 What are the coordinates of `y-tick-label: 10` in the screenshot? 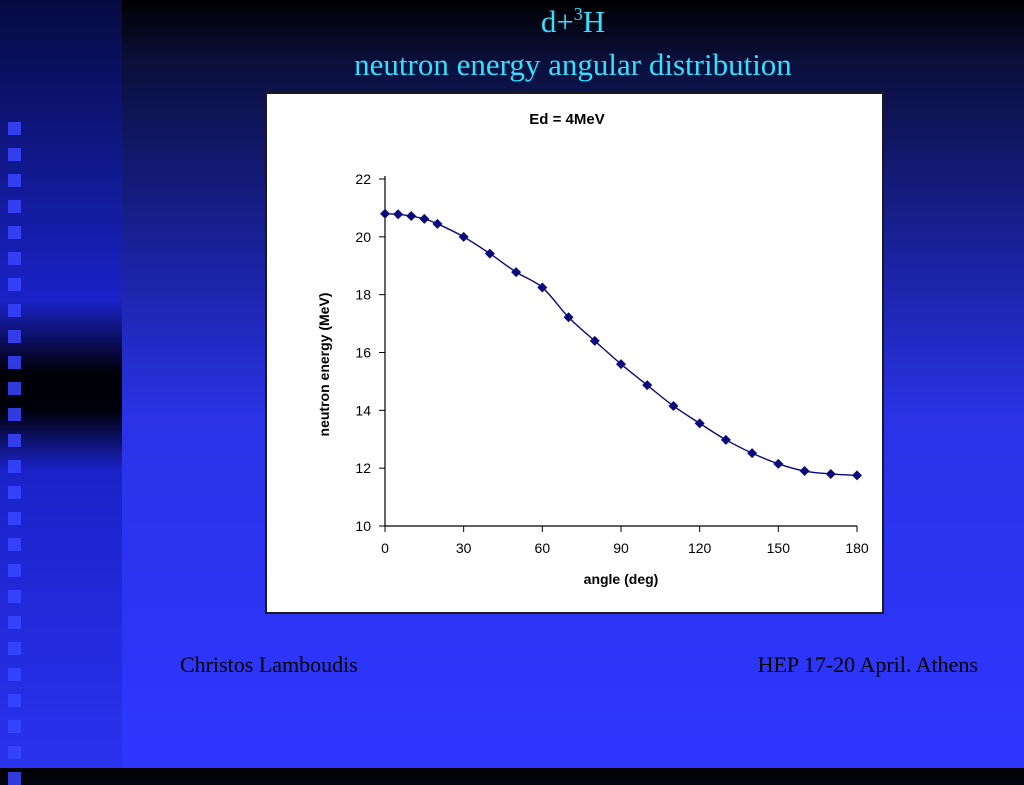 It's located at (363, 526).